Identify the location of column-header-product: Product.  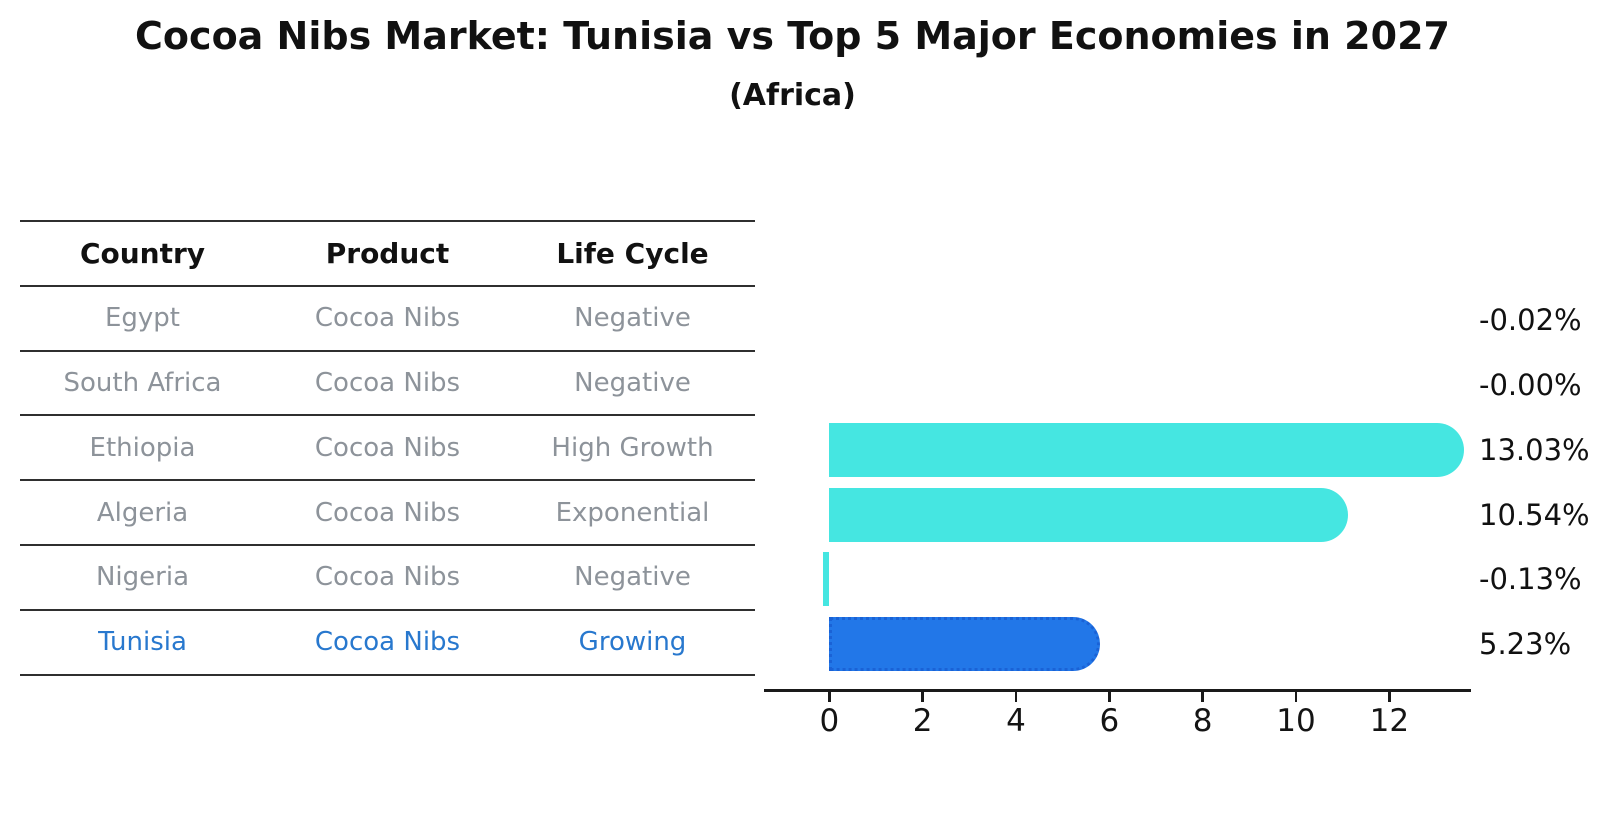
(387, 253).